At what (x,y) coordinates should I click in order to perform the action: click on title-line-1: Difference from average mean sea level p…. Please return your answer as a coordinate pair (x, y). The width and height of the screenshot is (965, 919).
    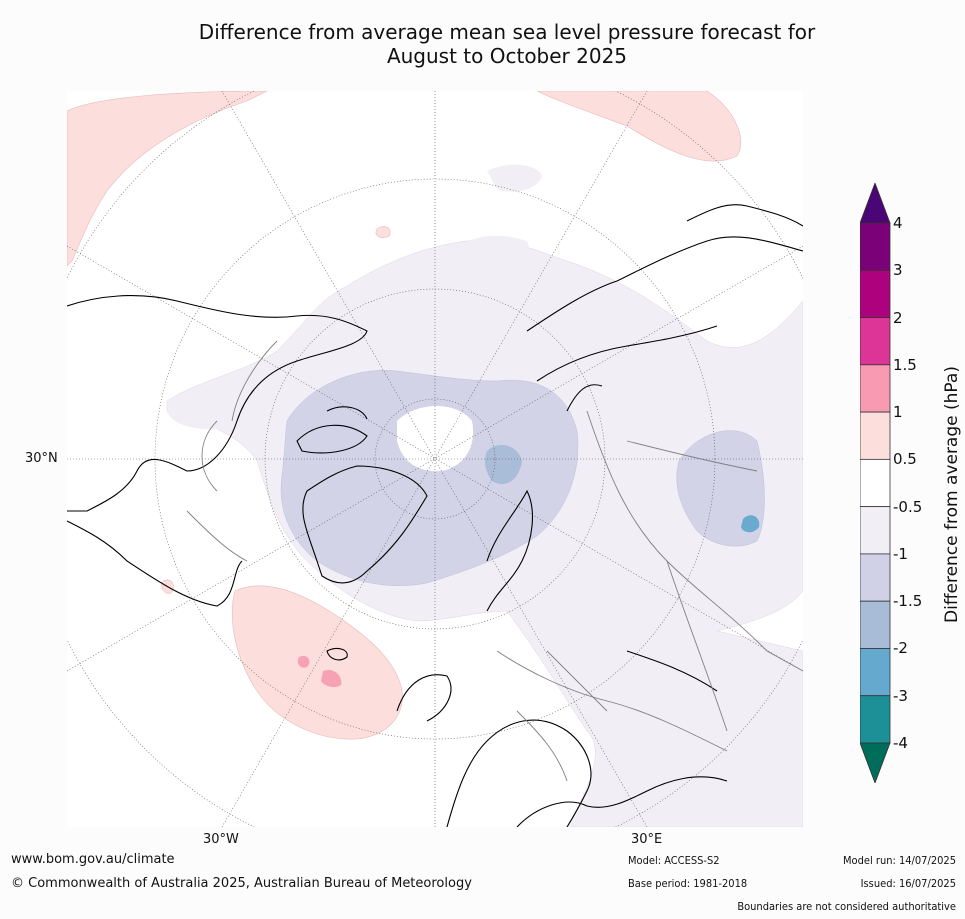
    Looking at the image, I should click on (507, 32).